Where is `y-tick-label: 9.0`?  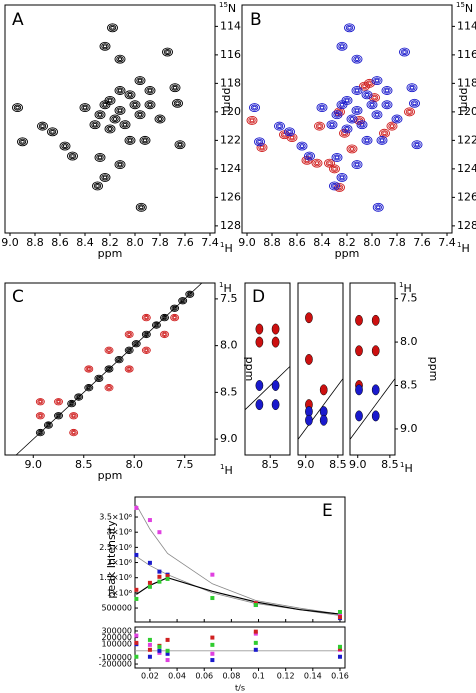
y-tick-label: 9.0 is located at coordinates (409, 428).